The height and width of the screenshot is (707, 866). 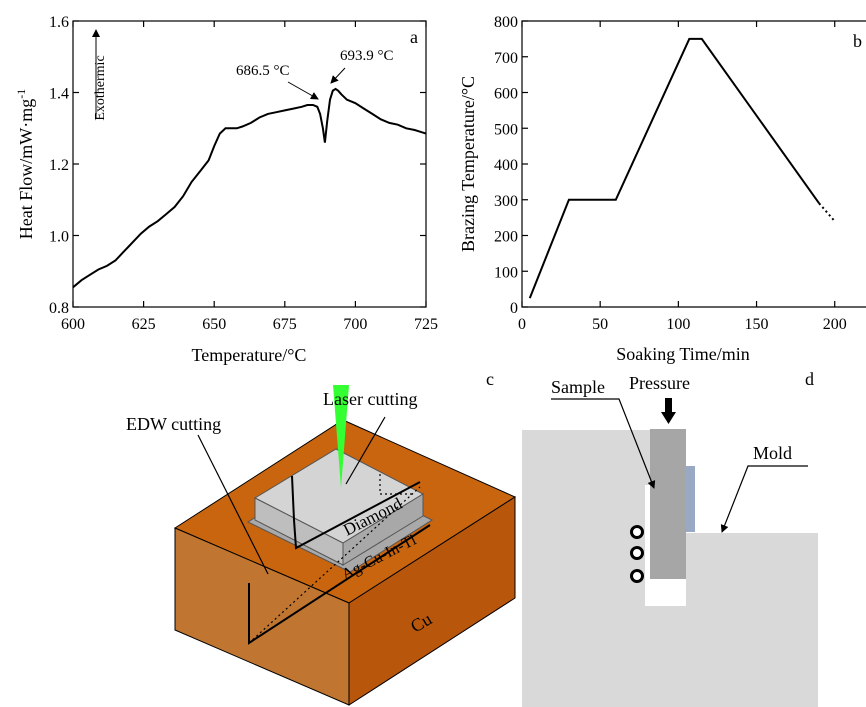 I want to click on panel-a-ytick-label: 1.4, so click(x=59, y=94).